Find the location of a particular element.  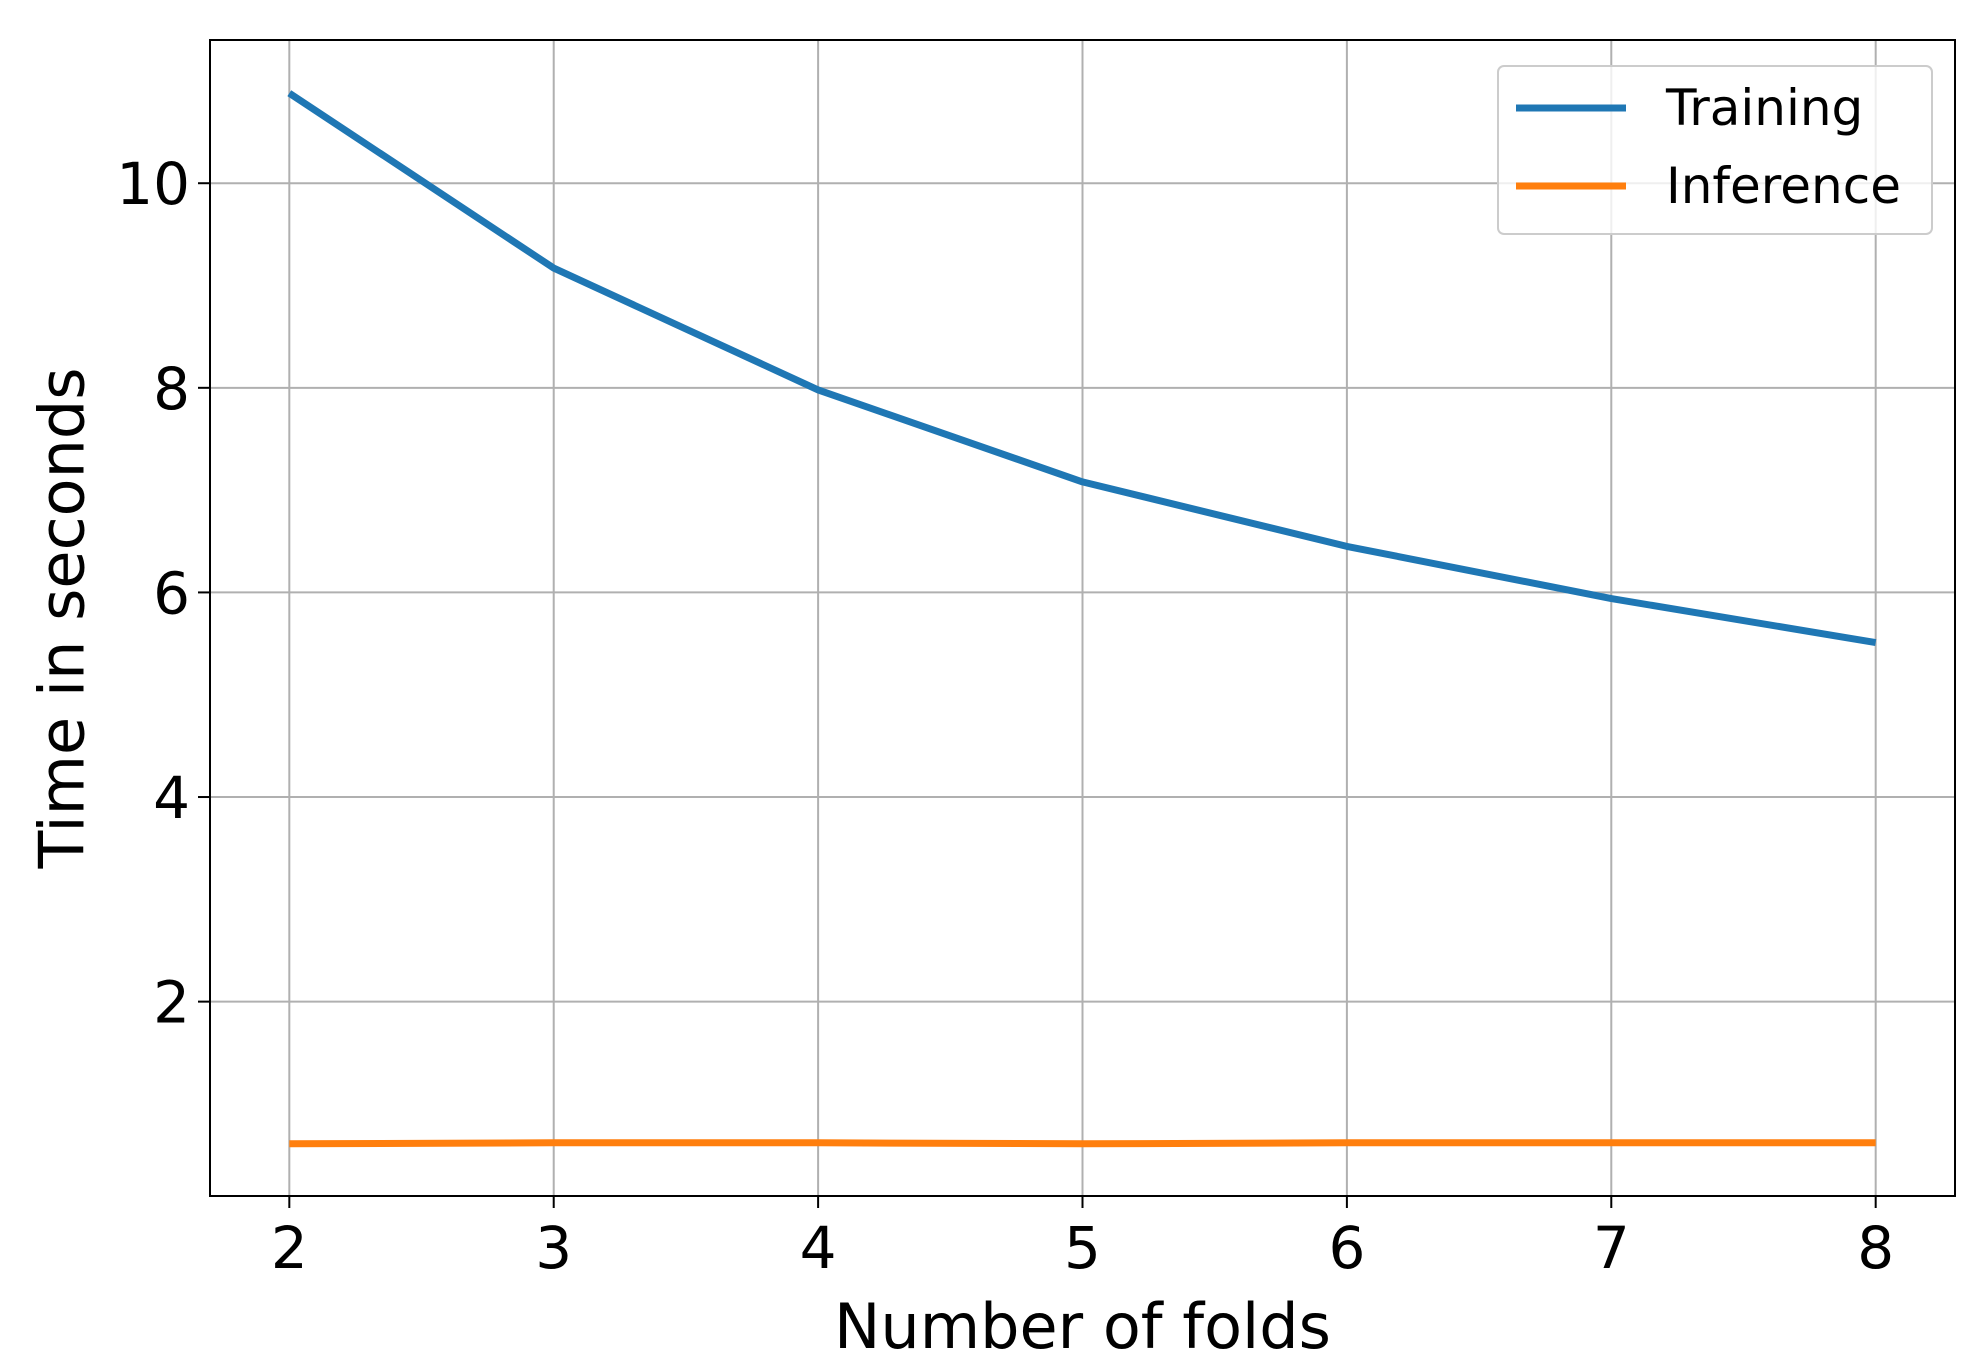

x-tick-label: 2 is located at coordinates (289, 1248).